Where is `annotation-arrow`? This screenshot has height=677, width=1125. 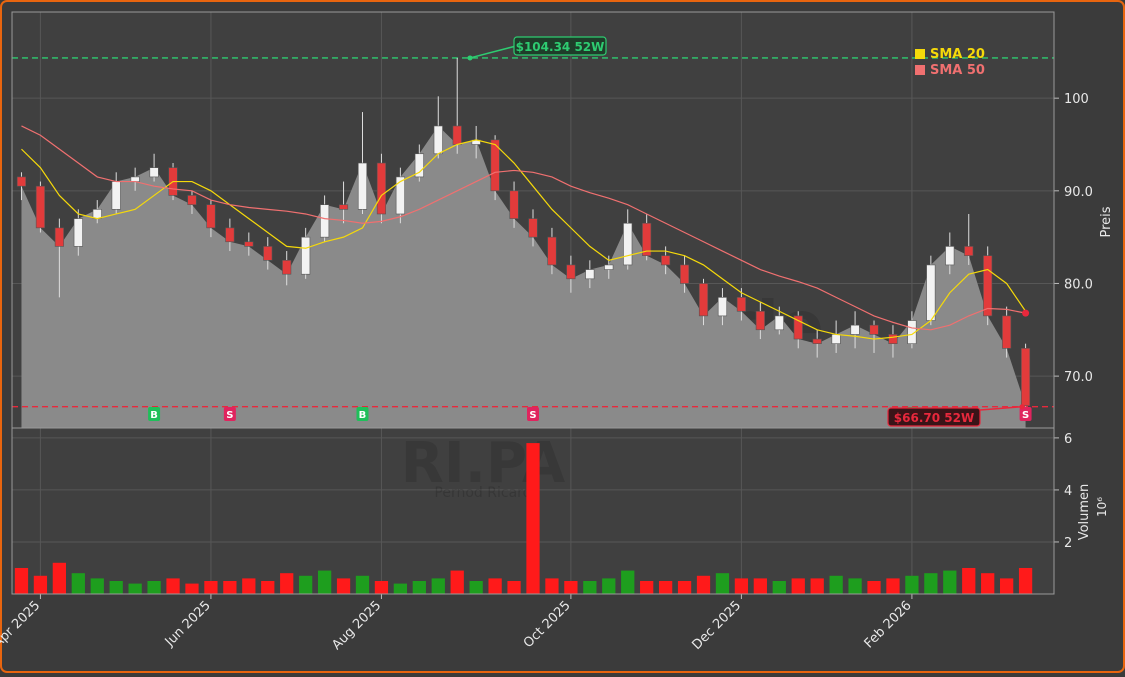
annotation-arrow is located at coordinates (493, 52).